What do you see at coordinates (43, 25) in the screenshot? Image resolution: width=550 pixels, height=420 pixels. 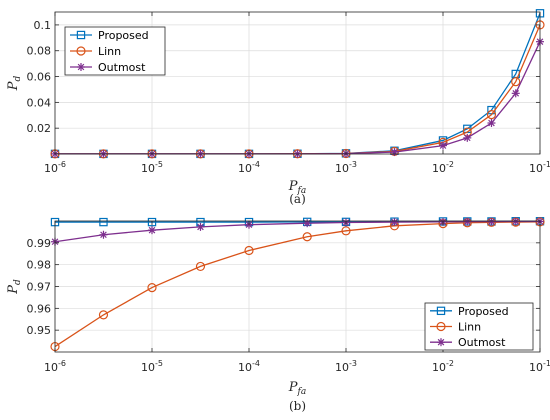 I see `y-tick-label: 0.1` at bounding box center [43, 25].